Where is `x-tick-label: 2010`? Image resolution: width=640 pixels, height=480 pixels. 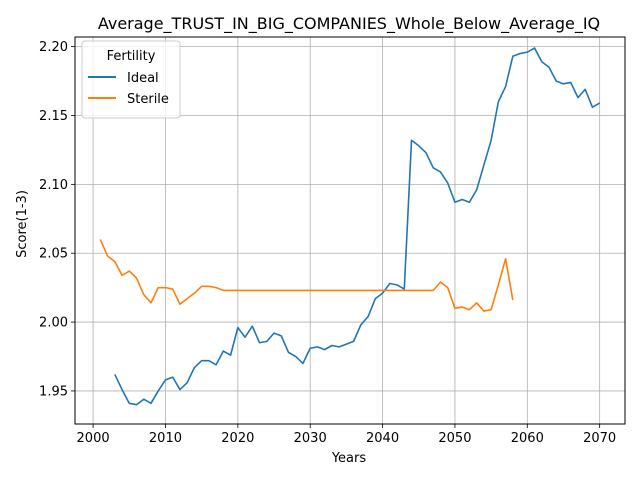
x-tick-label: 2010 is located at coordinates (165, 438).